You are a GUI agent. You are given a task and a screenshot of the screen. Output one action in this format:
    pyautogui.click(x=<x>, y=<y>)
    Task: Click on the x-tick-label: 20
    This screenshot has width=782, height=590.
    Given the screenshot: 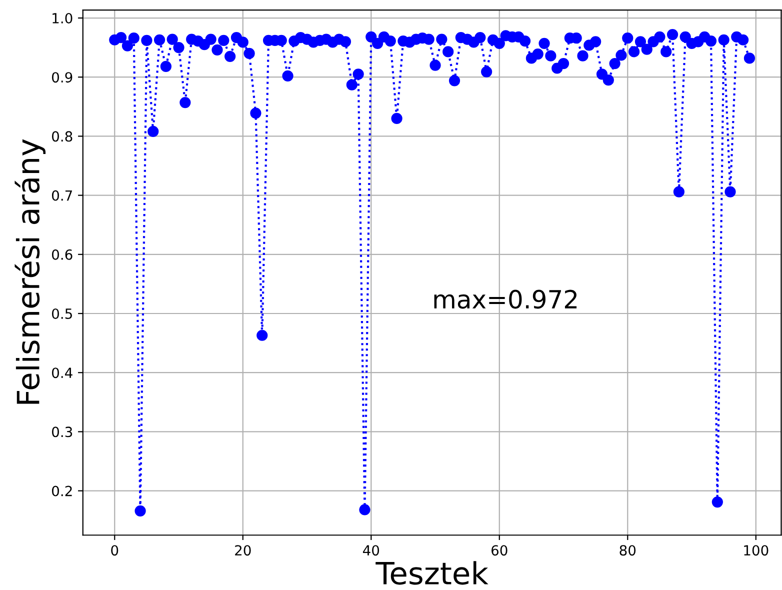 What is the action you would take?
    pyautogui.click(x=243, y=550)
    